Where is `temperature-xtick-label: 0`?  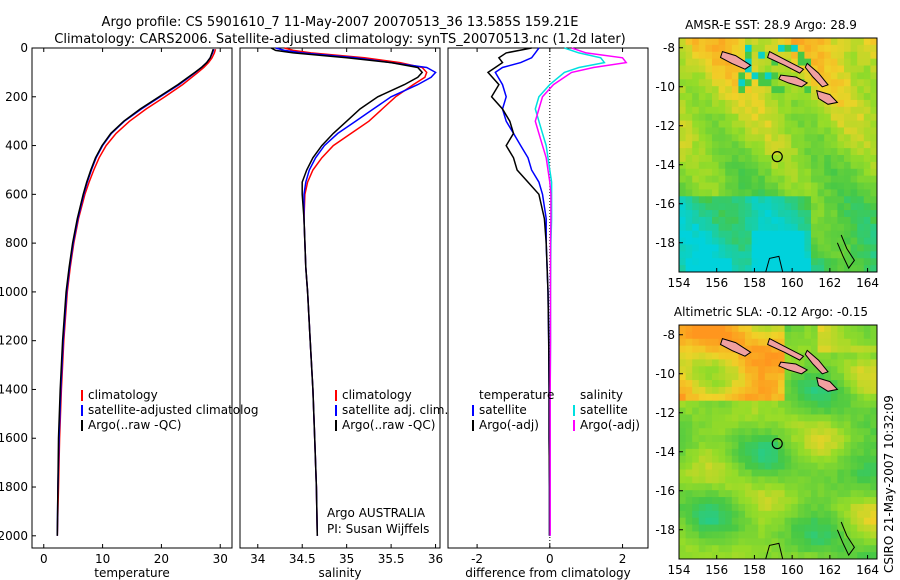
temperature-xtick-label: 0 is located at coordinates (44, 559).